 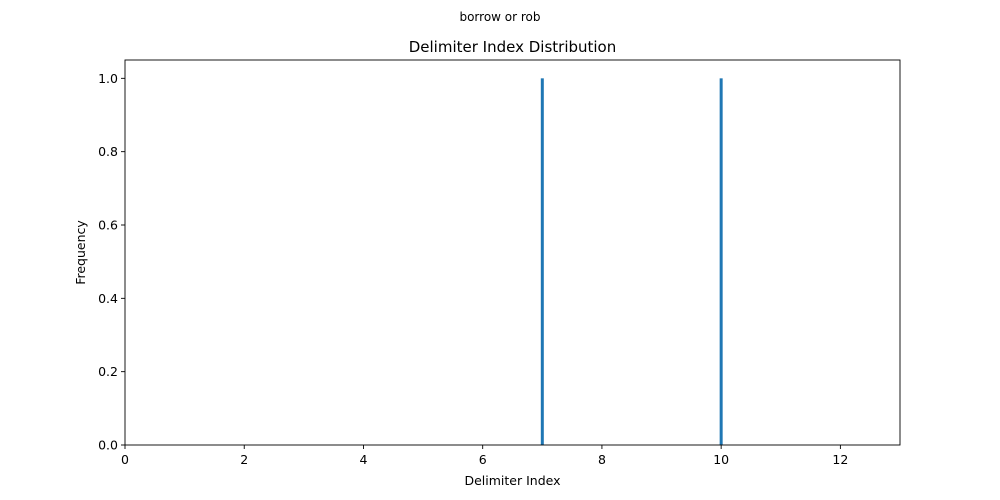 What do you see at coordinates (111, 262) in the screenshot?
I see `y-axis-ticks: 0.0 0.2 0.4 0.6 0.8 1.0` at bounding box center [111, 262].